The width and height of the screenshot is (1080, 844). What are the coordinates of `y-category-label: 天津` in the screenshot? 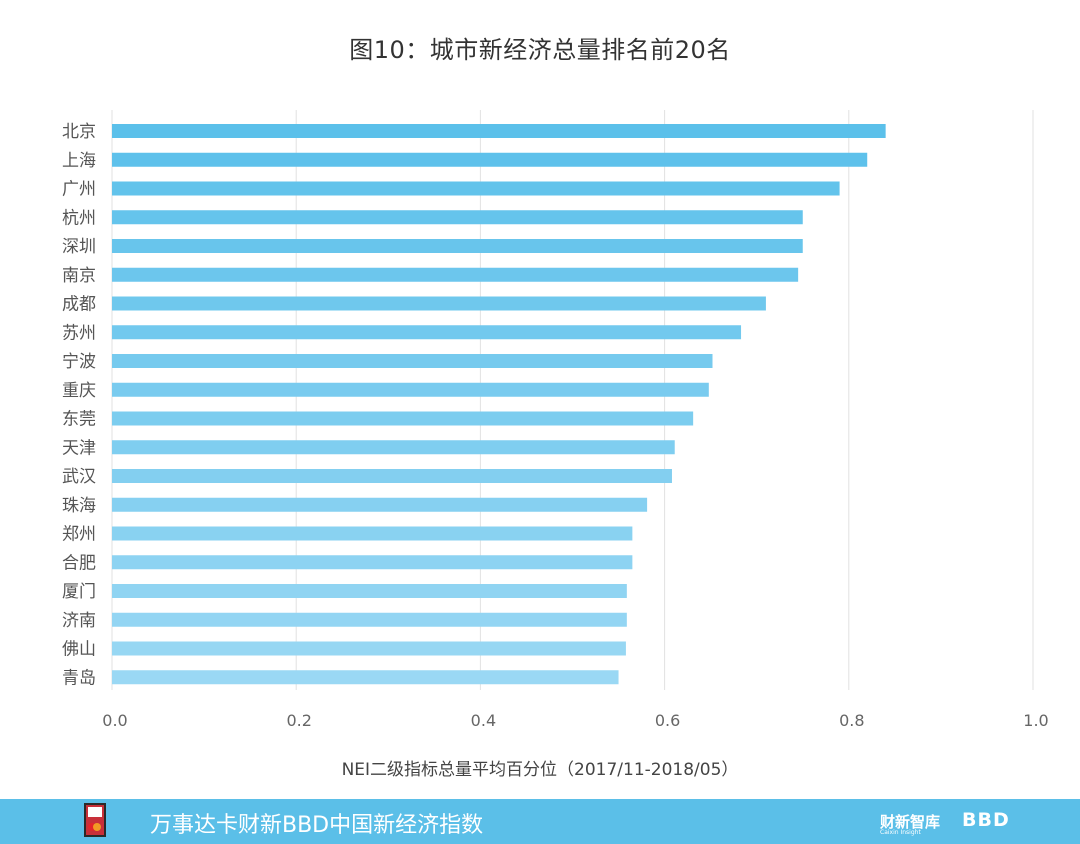 It's located at (79, 448).